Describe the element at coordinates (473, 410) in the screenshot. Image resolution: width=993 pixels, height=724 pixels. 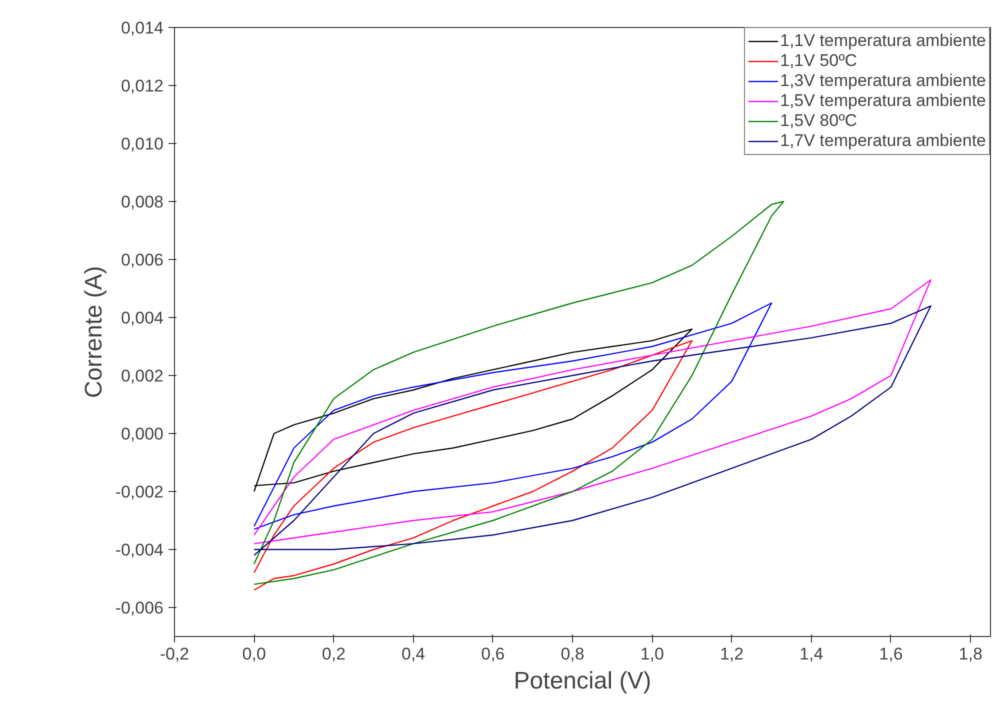
I see `line-series` at that location.